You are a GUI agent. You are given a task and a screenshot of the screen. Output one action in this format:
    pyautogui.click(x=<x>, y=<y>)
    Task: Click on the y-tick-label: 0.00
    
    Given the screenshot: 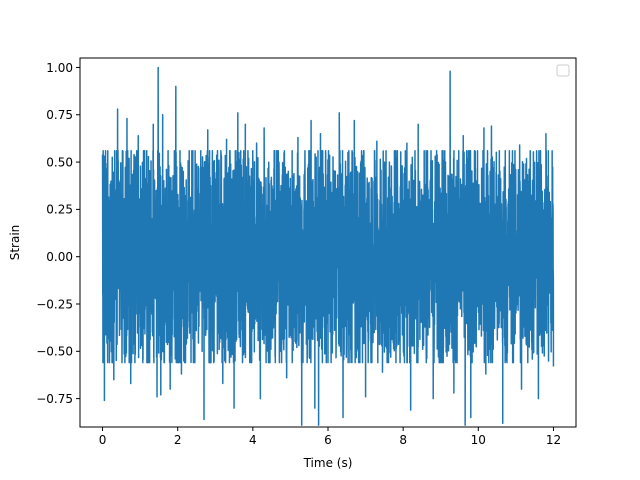 What is the action you would take?
    pyautogui.click(x=59, y=257)
    